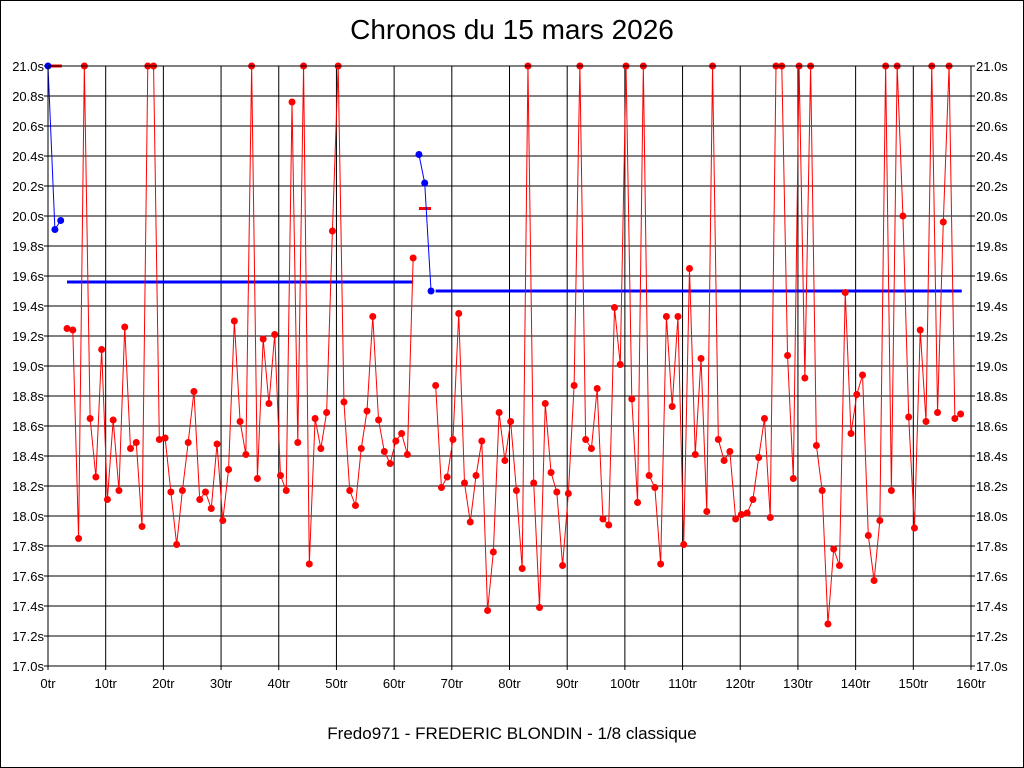 The image size is (1024, 768). What do you see at coordinates (28, 336) in the screenshot?
I see `y-tick-label: 19.2s` at bounding box center [28, 336].